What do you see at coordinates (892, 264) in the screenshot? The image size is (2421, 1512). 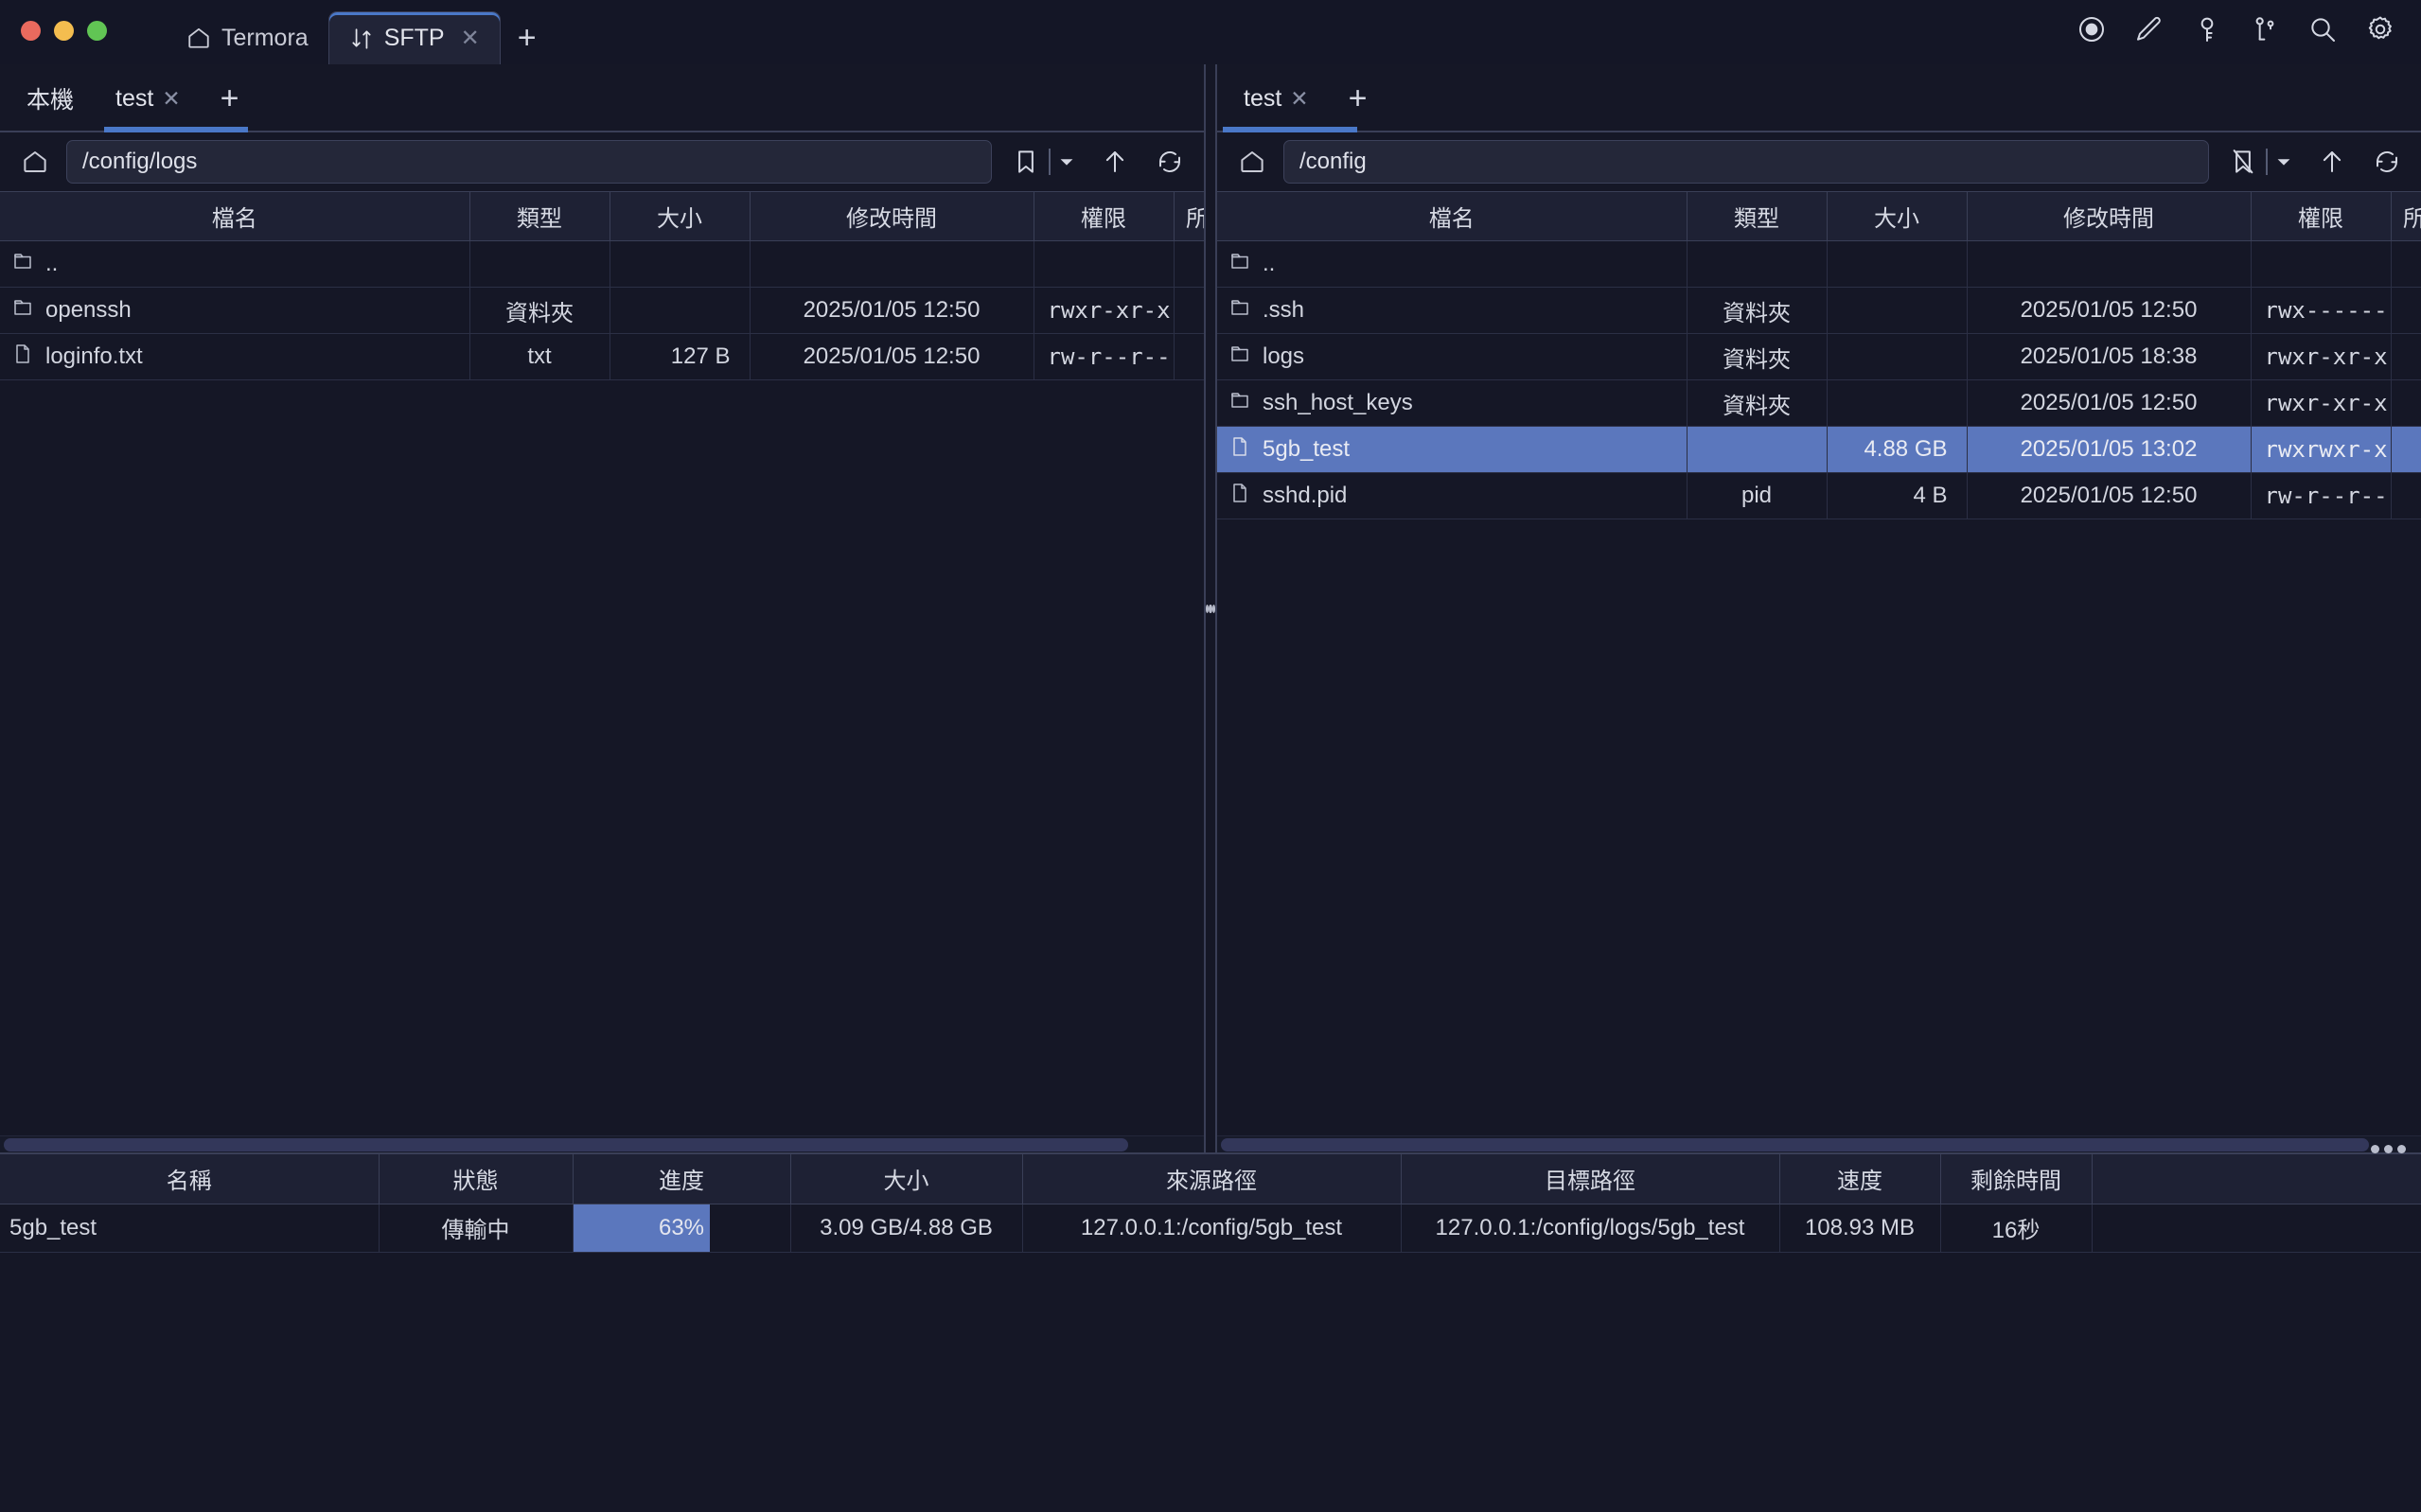 I see `file-modified` at bounding box center [892, 264].